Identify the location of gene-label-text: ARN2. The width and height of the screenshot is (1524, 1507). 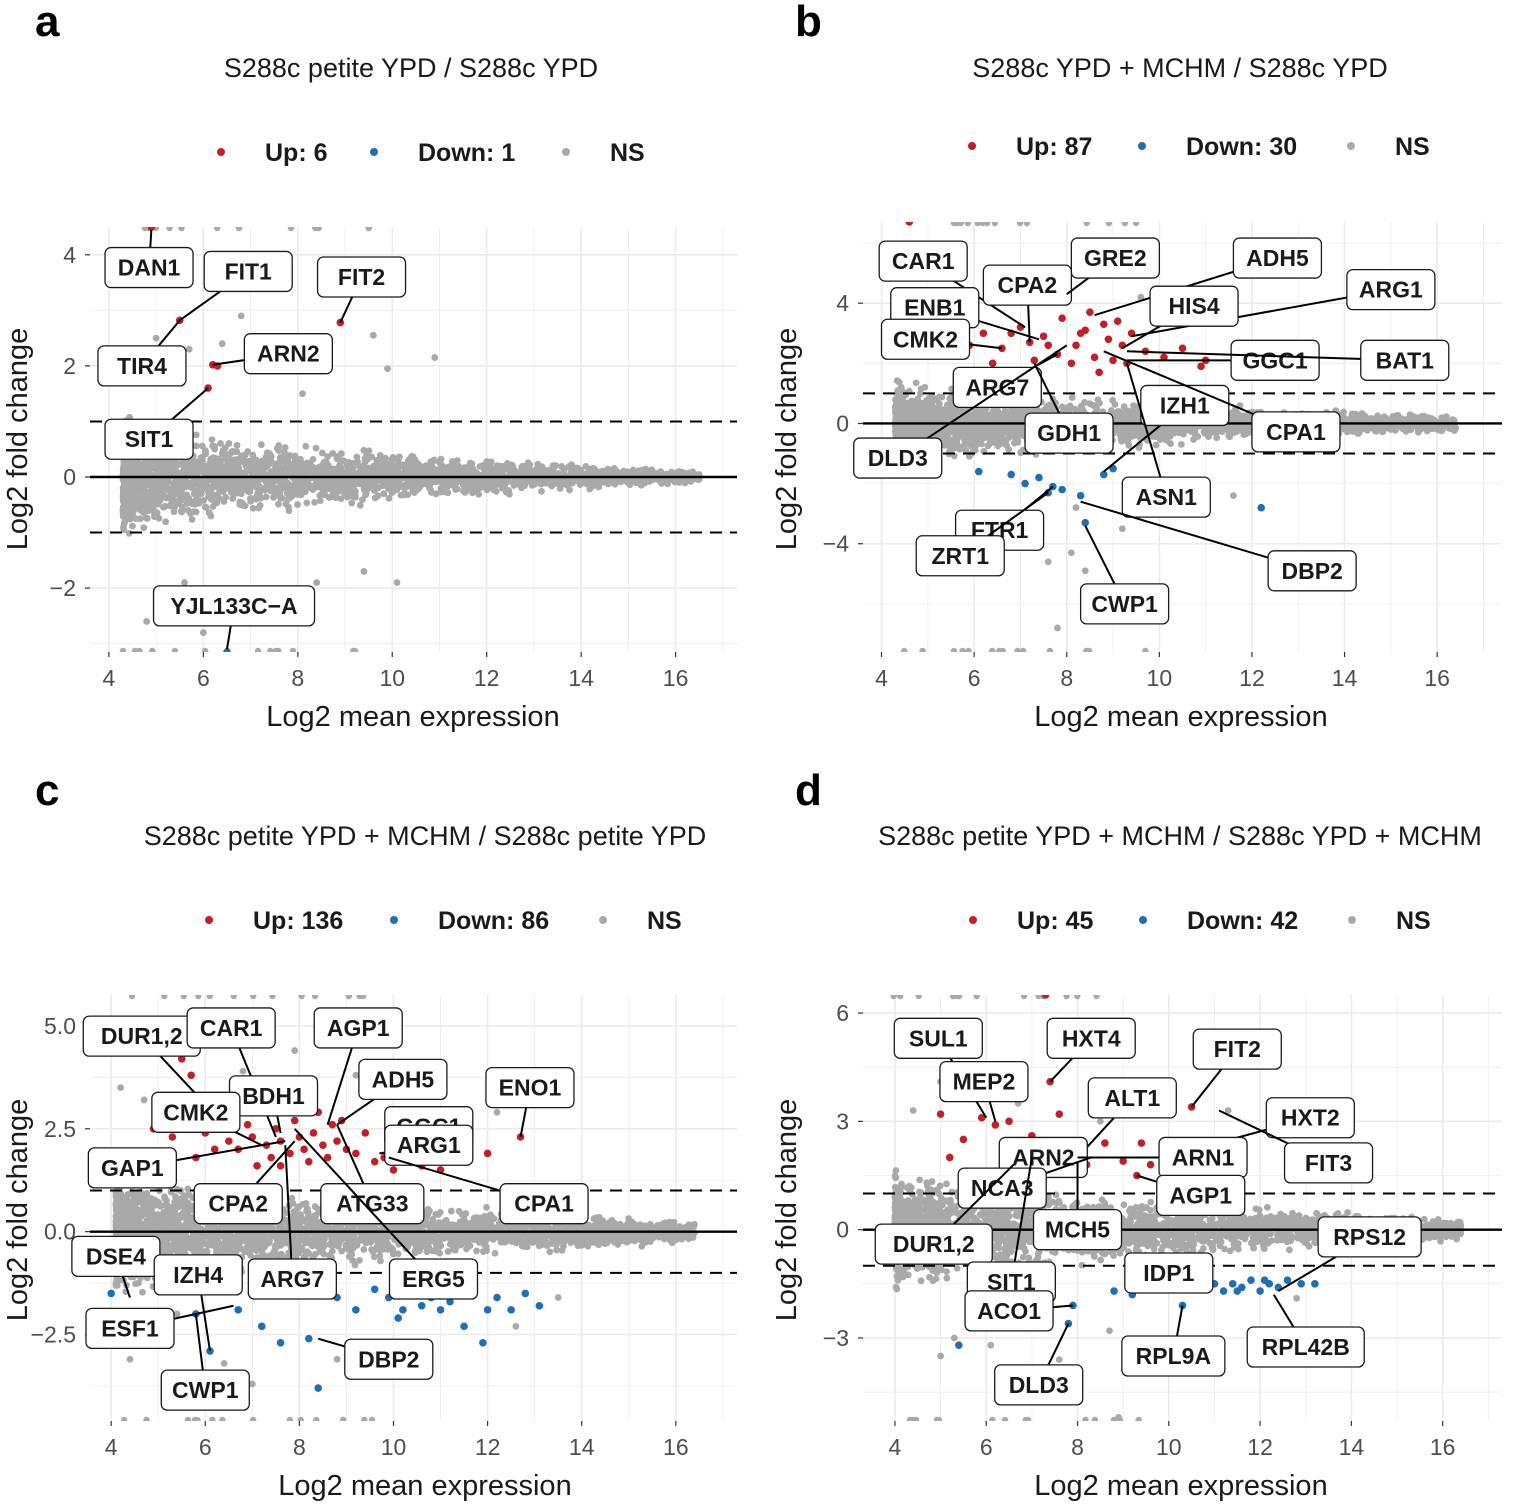
(288, 354).